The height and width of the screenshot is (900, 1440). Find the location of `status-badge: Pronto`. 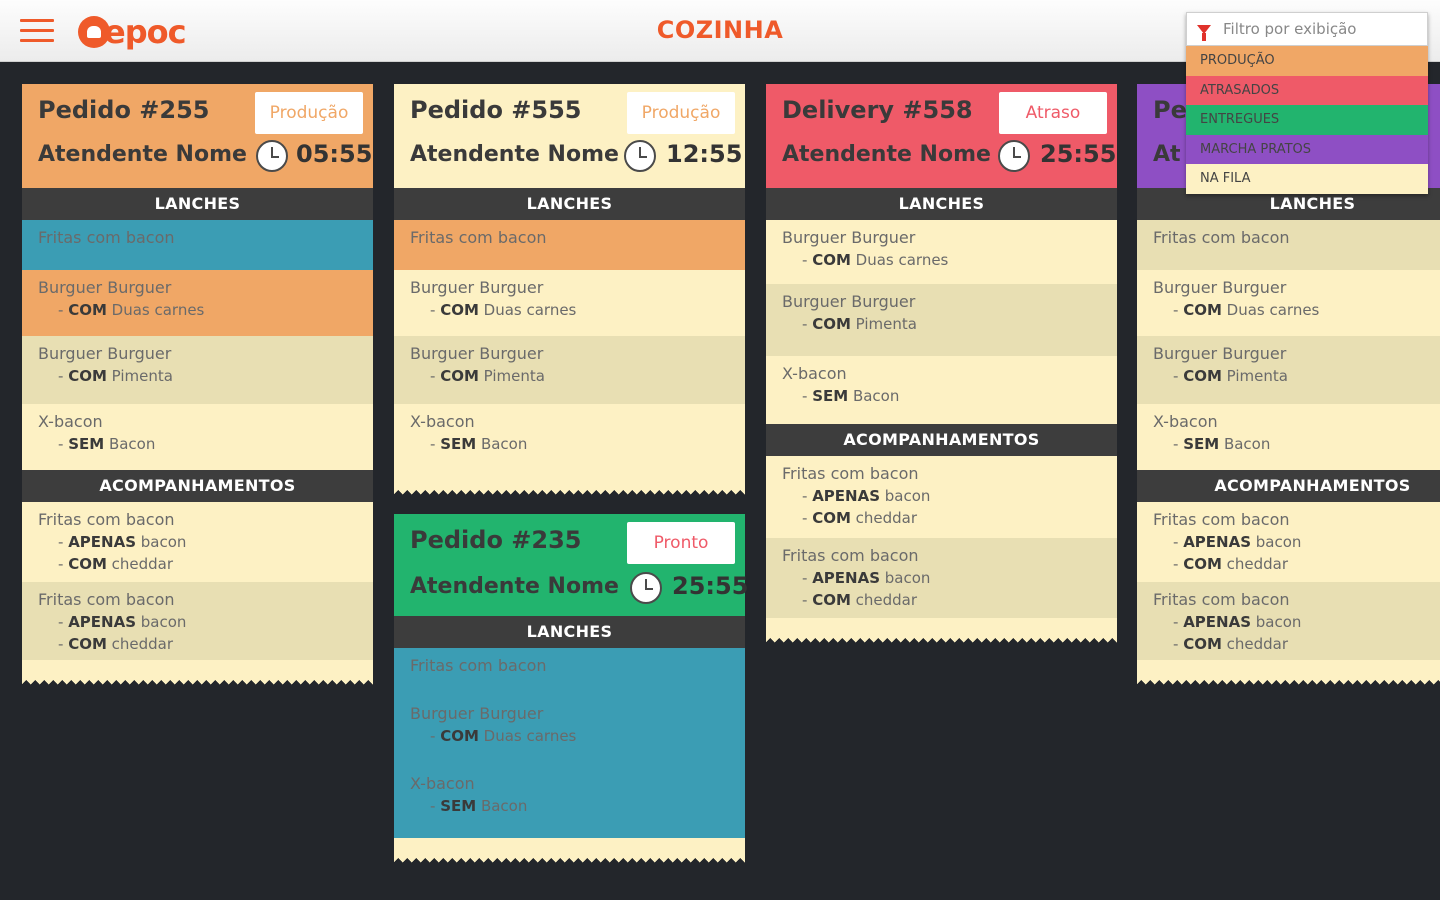

status-badge: Pronto is located at coordinates (681, 543).